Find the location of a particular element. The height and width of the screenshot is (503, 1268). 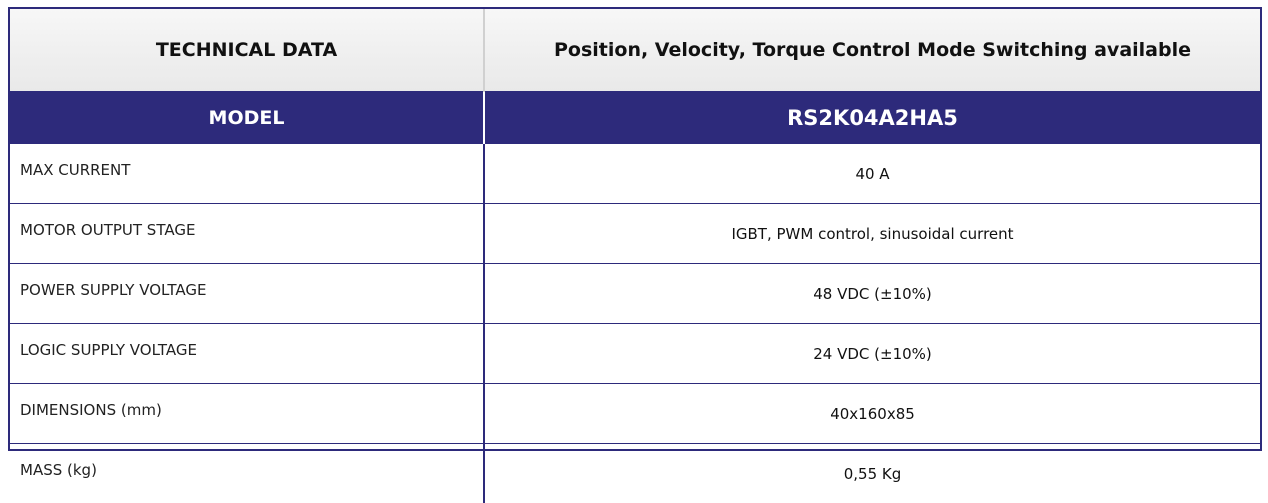

spec-label: DIMENSIONS (mm) is located at coordinates (247, 414).